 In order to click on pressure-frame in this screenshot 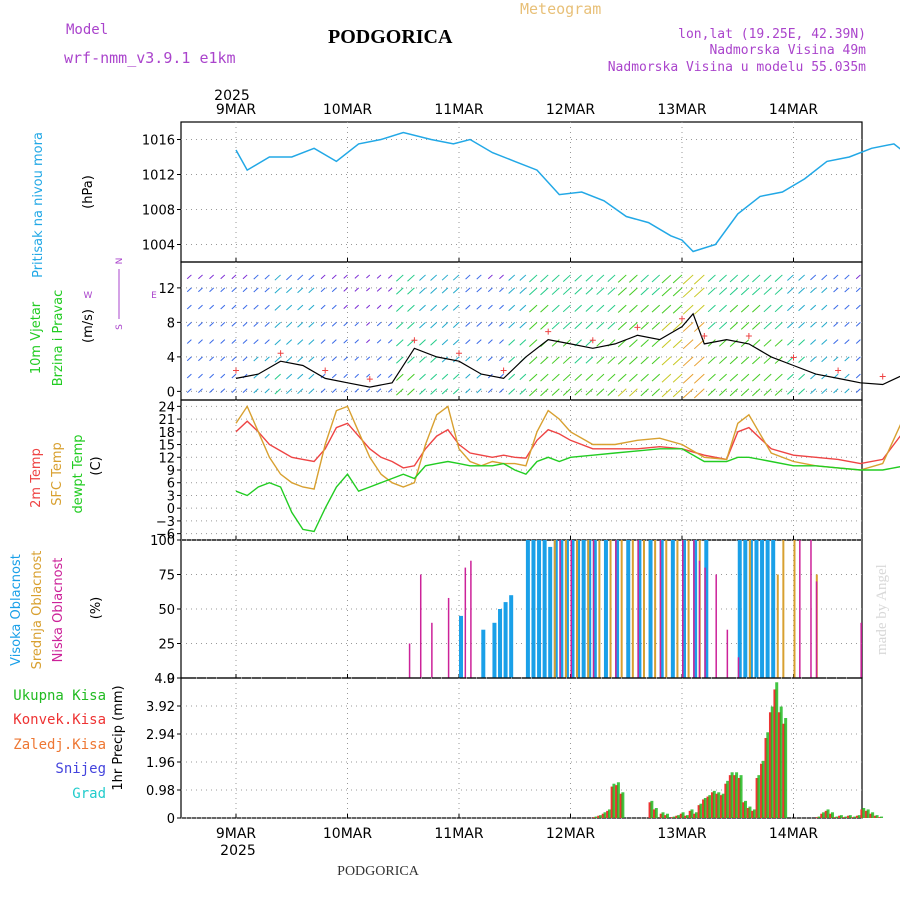, I will do `click(521, 192)`.